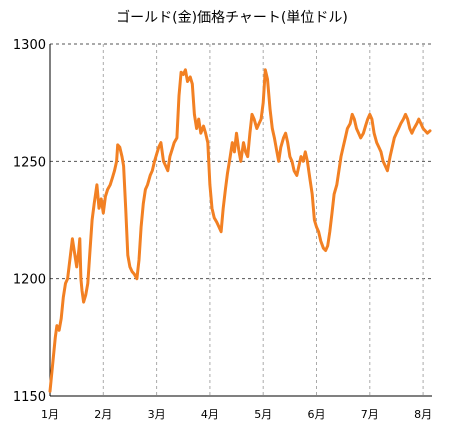 This screenshot has width=464, height=436. What do you see at coordinates (210, 414) in the screenshot?
I see `x-tick-label: 4月` at bounding box center [210, 414].